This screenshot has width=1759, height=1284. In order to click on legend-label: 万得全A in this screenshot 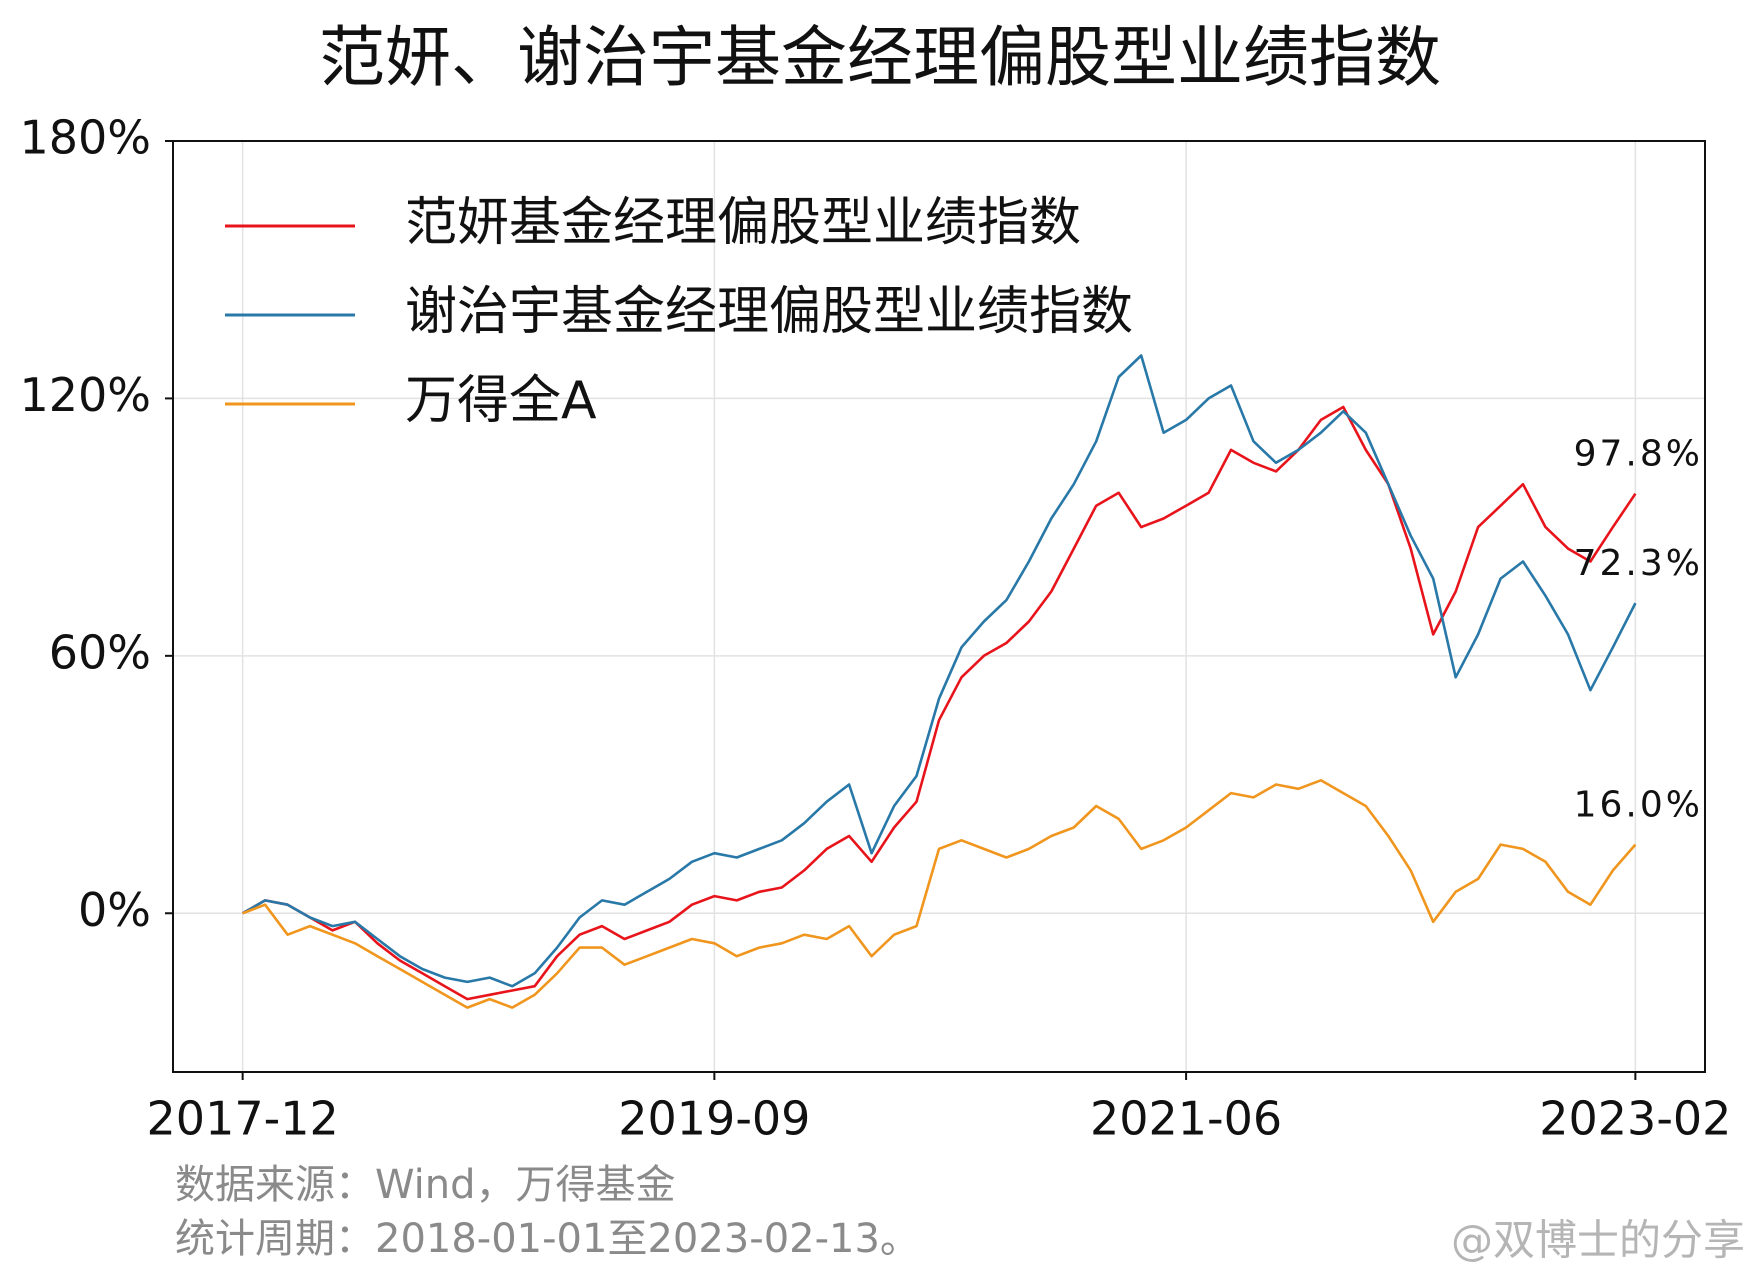, I will do `click(501, 401)`.